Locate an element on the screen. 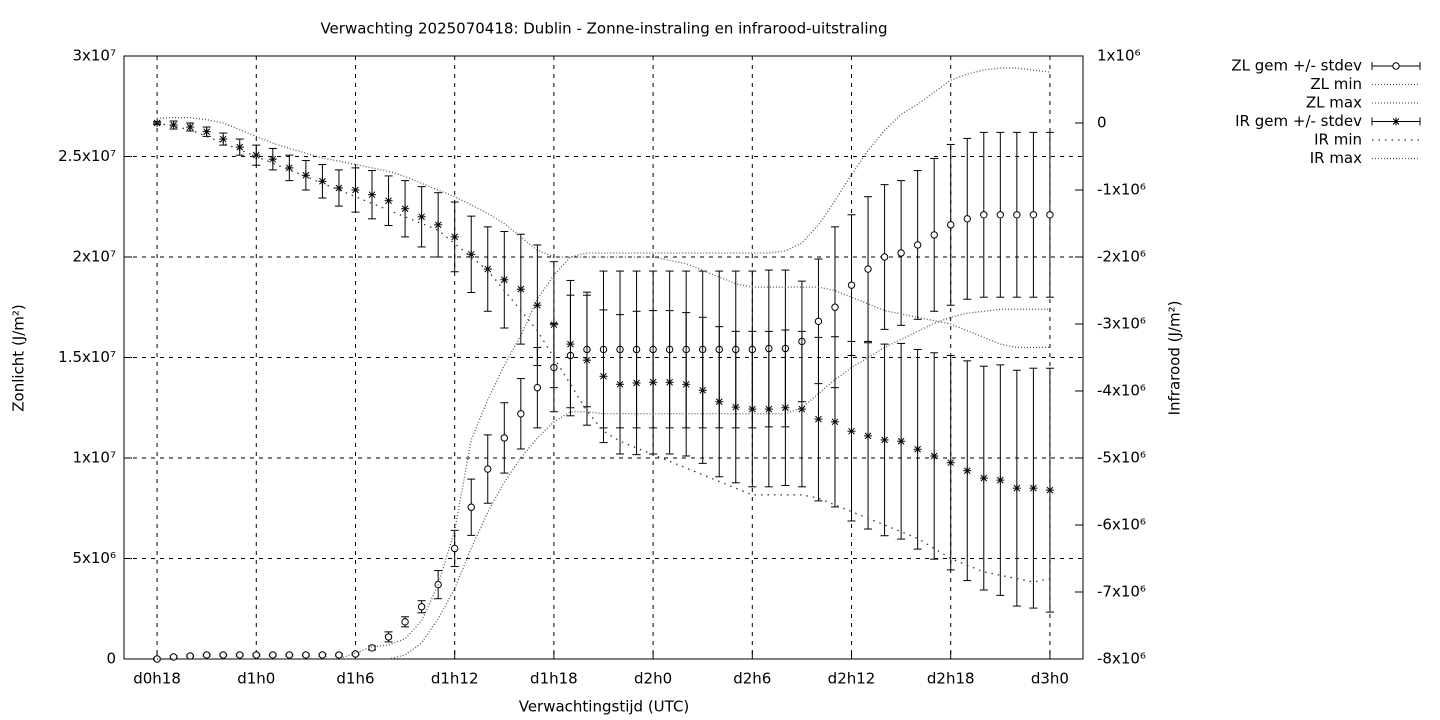 The width and height of the screenshot is (1440, 720). y2-tick-label: -6x10⁶ is located at coordinates (1121, 525).